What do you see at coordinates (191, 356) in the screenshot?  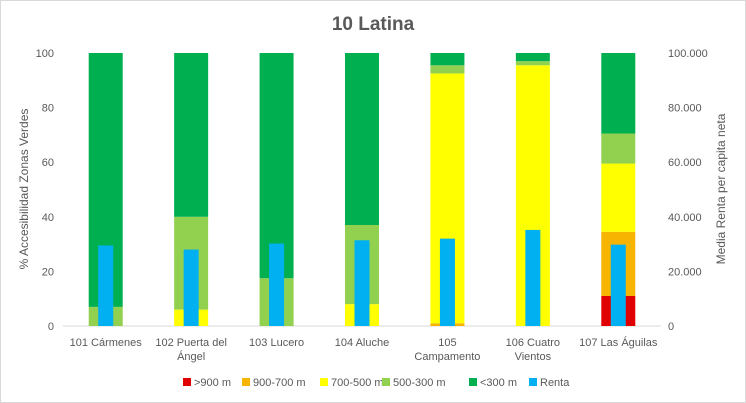 I see `category-label-line: Ángel` at bounding box center [191, 356].